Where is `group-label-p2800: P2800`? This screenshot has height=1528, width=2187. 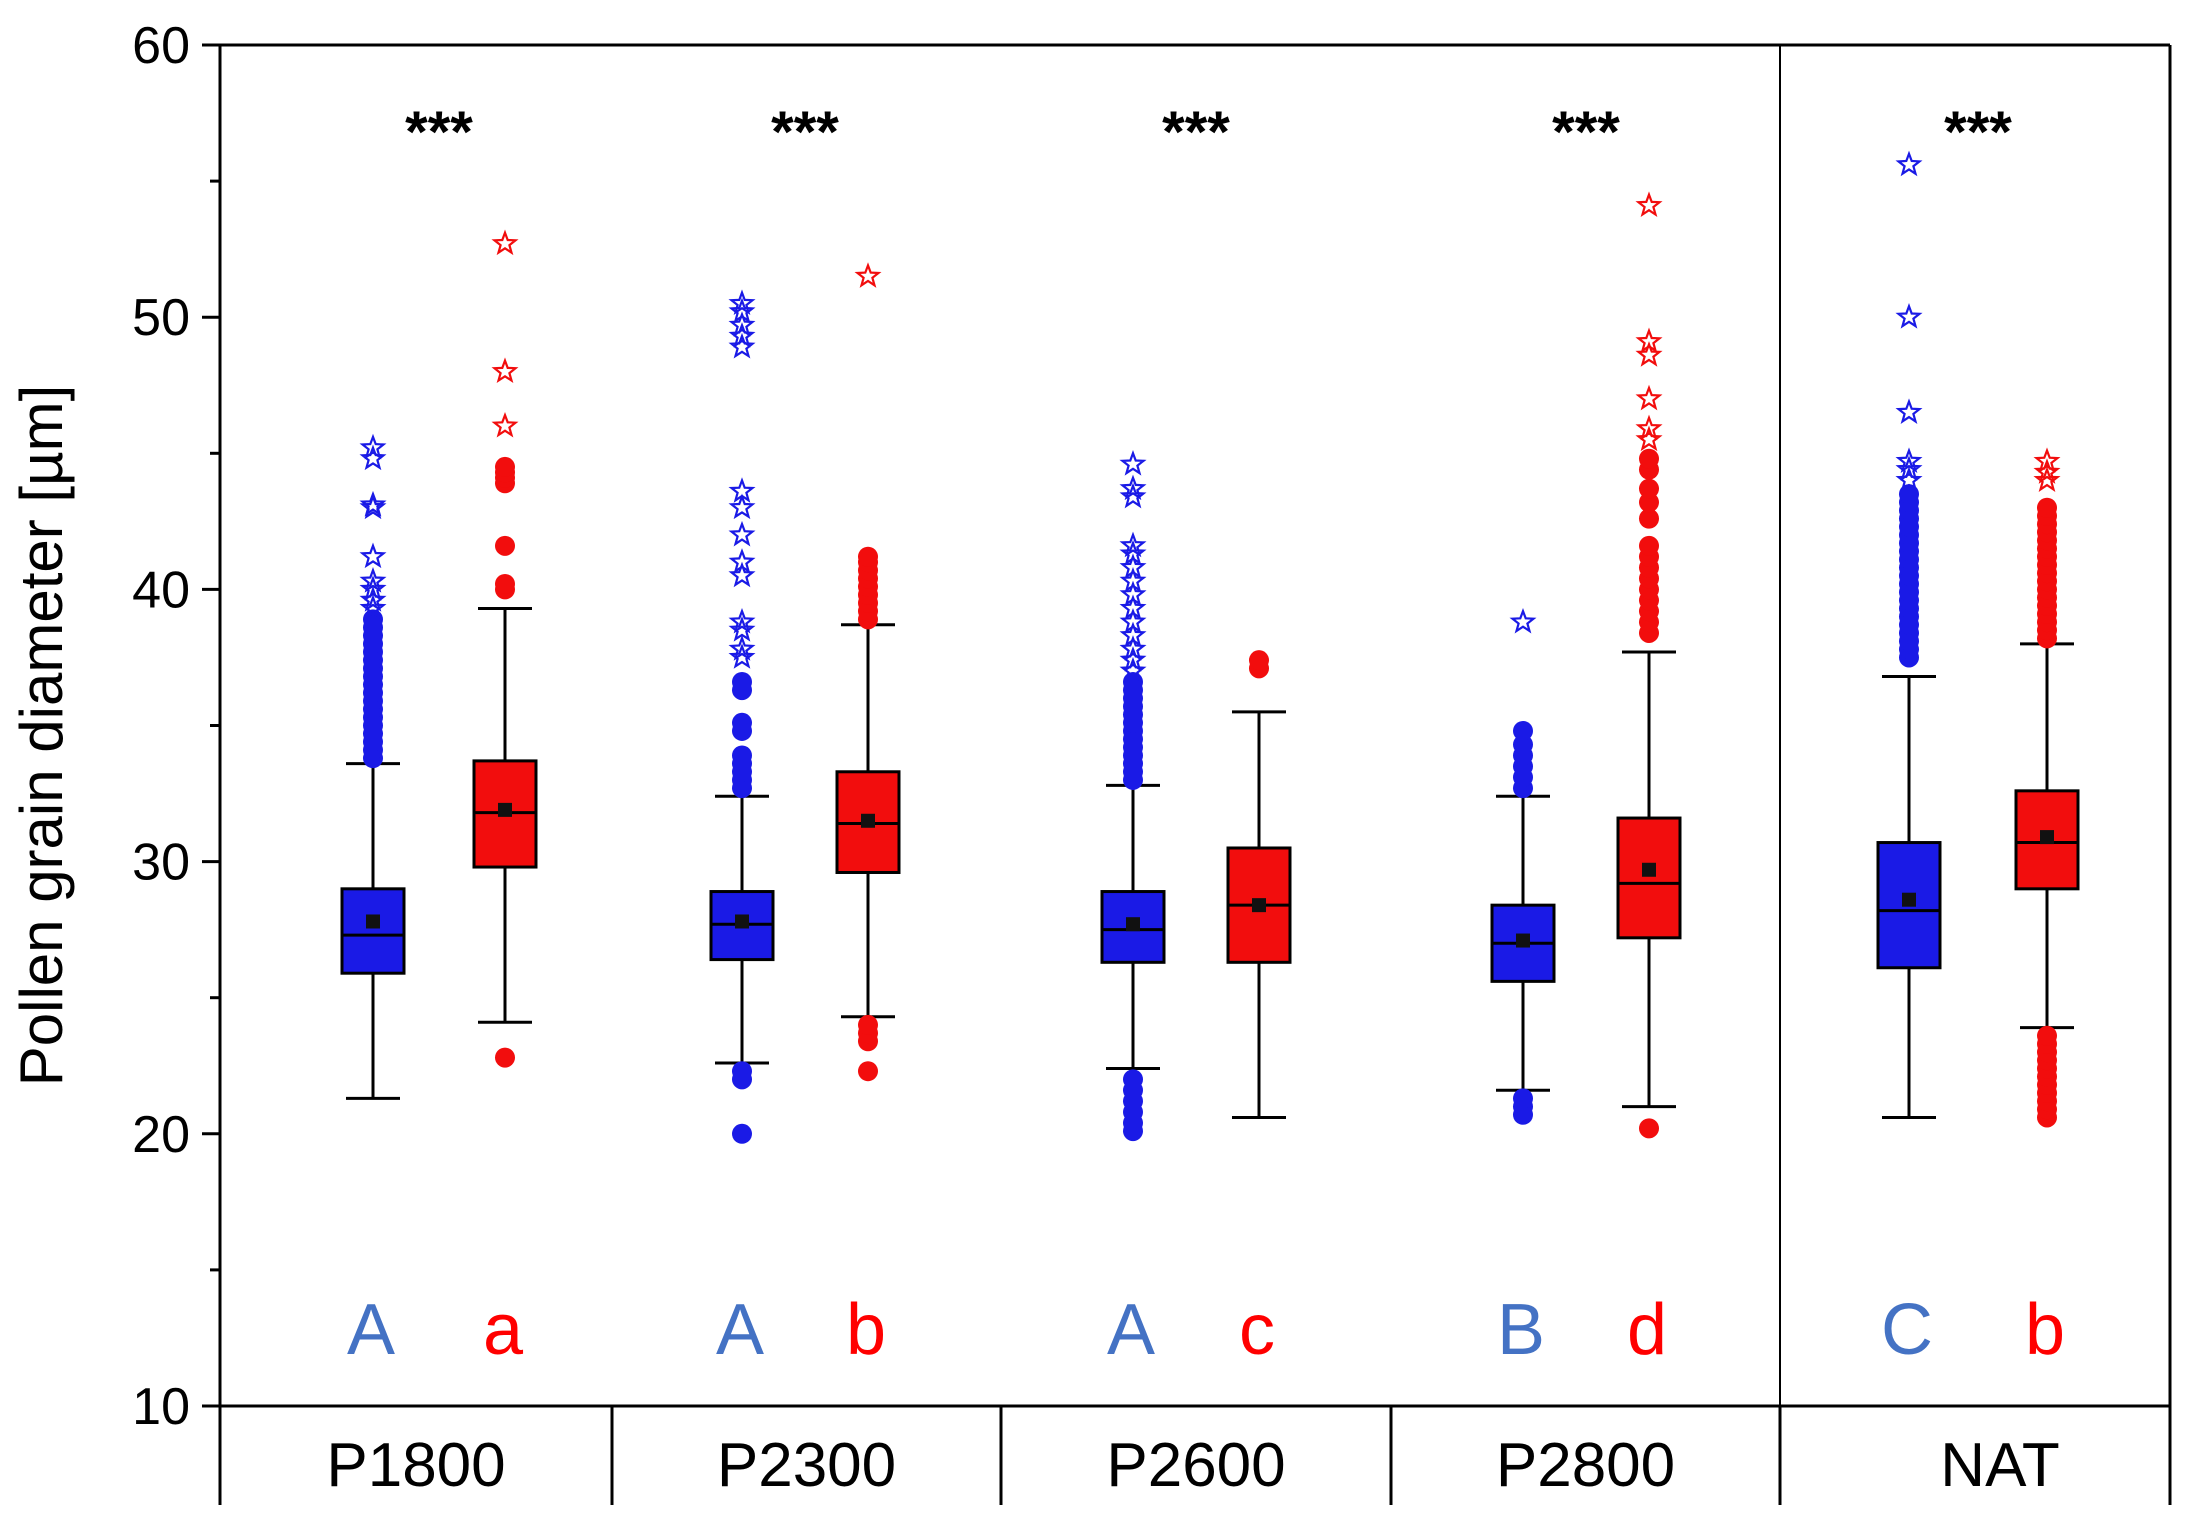
group-label-p2800: P2800 is located at coordinates (1585, 1465).